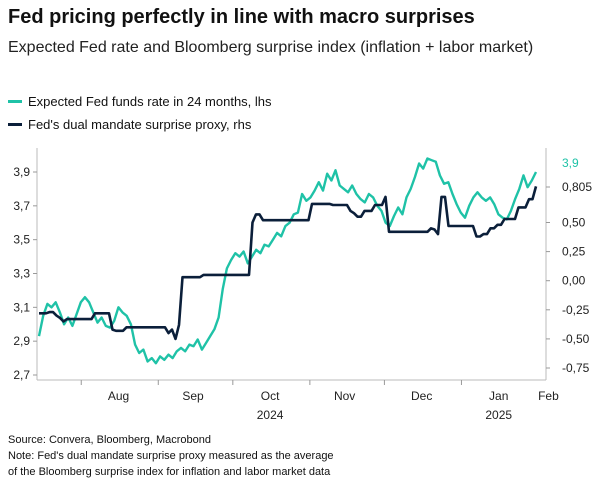 The height and width of the screenshot is (491, 604). I want to click on right-tick-label: -0,50, so click(576, 339).